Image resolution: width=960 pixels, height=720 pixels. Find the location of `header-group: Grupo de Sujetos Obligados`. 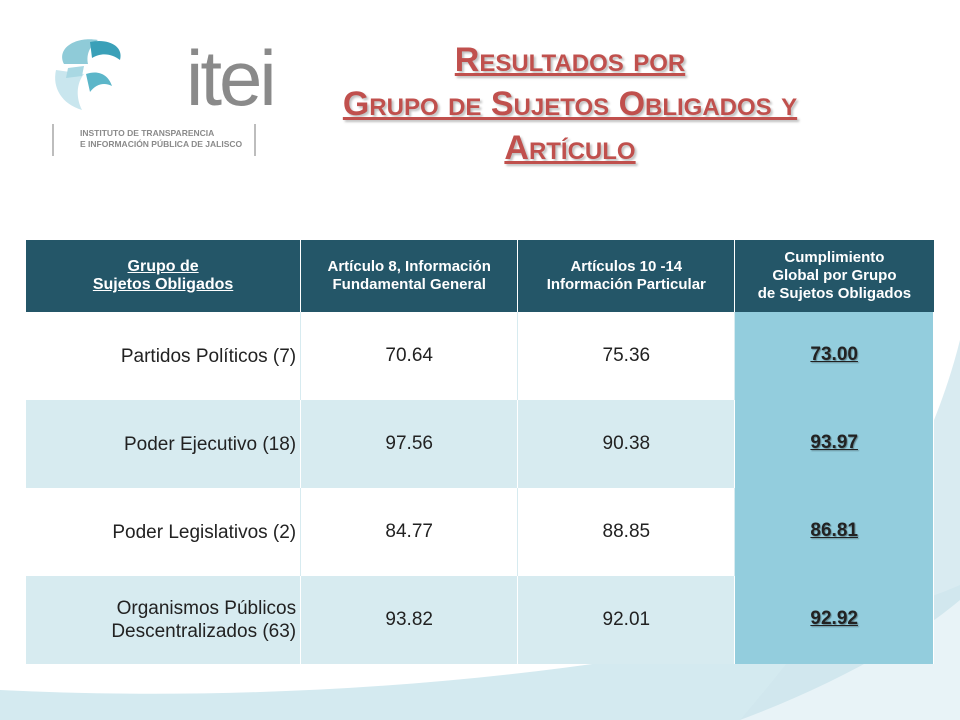

header-group: Grupo de Sujetos Obligados is located at coordinates (164, 276).